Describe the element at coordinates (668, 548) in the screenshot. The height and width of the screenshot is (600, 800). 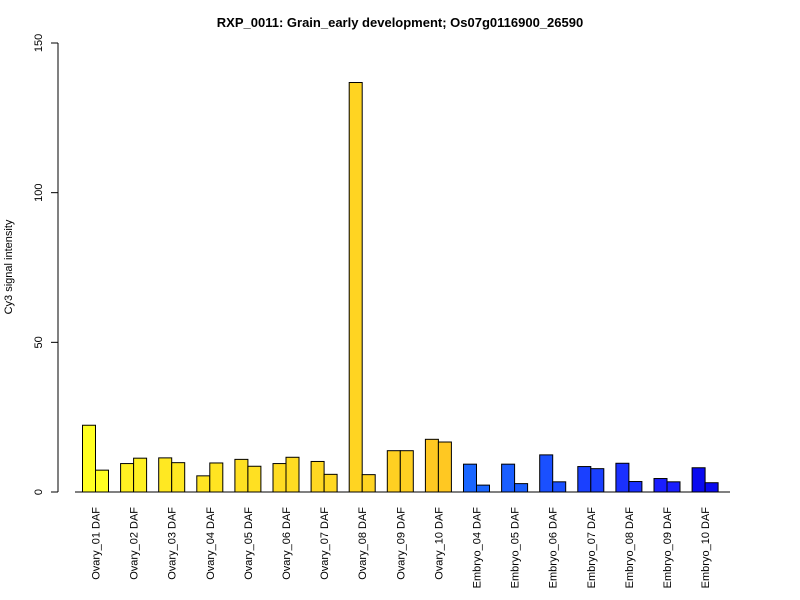
I see `category-label: Embryo_09 DAF` at that location.